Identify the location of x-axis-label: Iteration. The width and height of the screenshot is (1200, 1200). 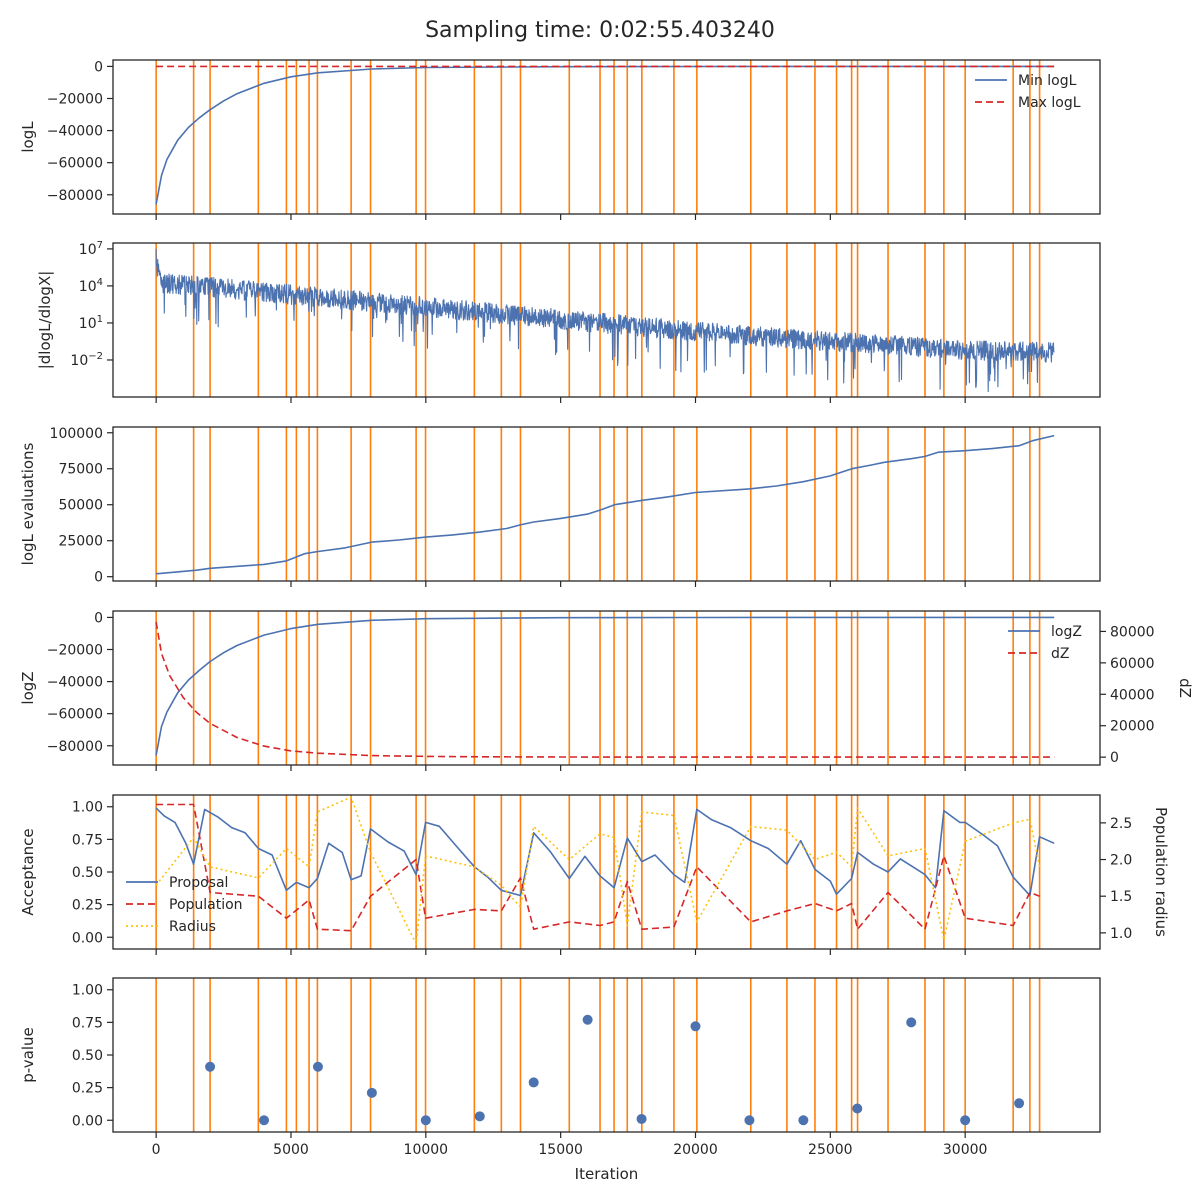
(607, 1174).